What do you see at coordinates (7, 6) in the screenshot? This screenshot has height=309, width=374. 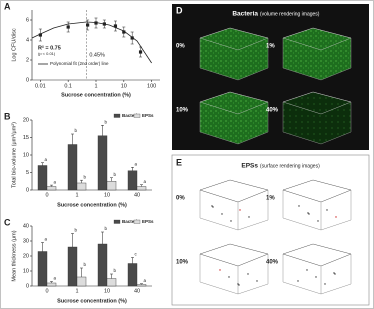 I see `panel-letter: A` at bounding box center [7, 6].